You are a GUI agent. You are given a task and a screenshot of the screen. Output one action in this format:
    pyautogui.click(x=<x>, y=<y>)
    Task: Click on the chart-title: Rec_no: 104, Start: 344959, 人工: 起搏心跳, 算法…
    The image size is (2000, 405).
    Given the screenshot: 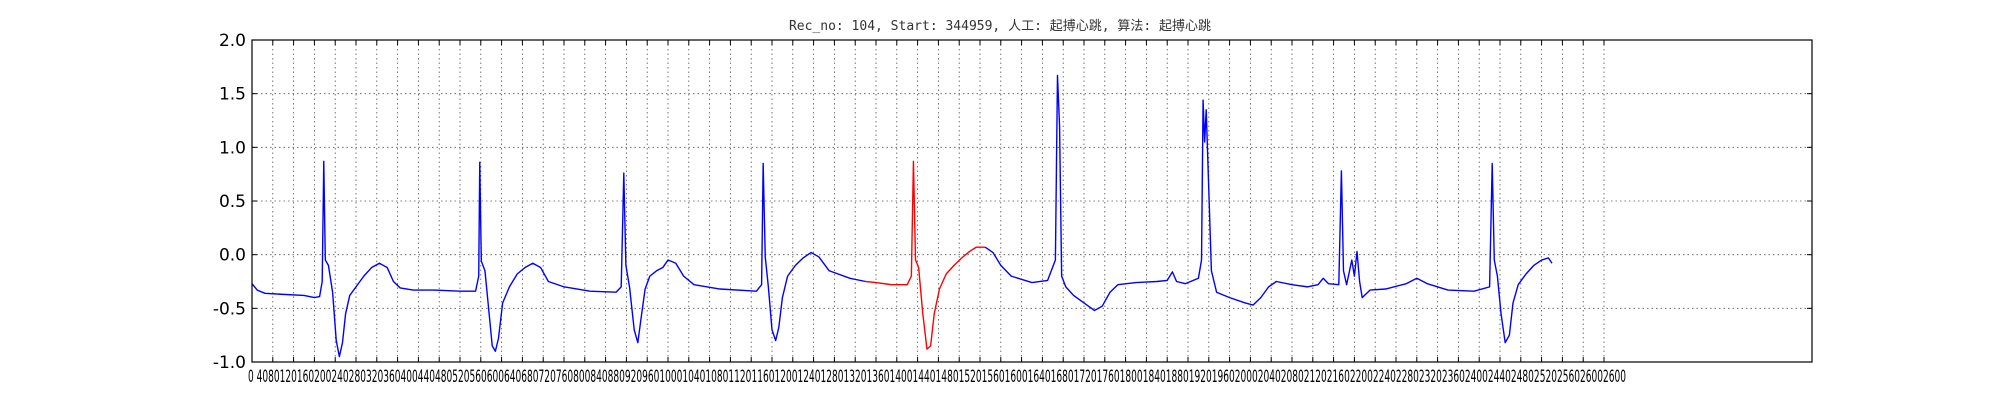 What is the action you would take?
    pyautogui.click(x=1000, y=26)
    